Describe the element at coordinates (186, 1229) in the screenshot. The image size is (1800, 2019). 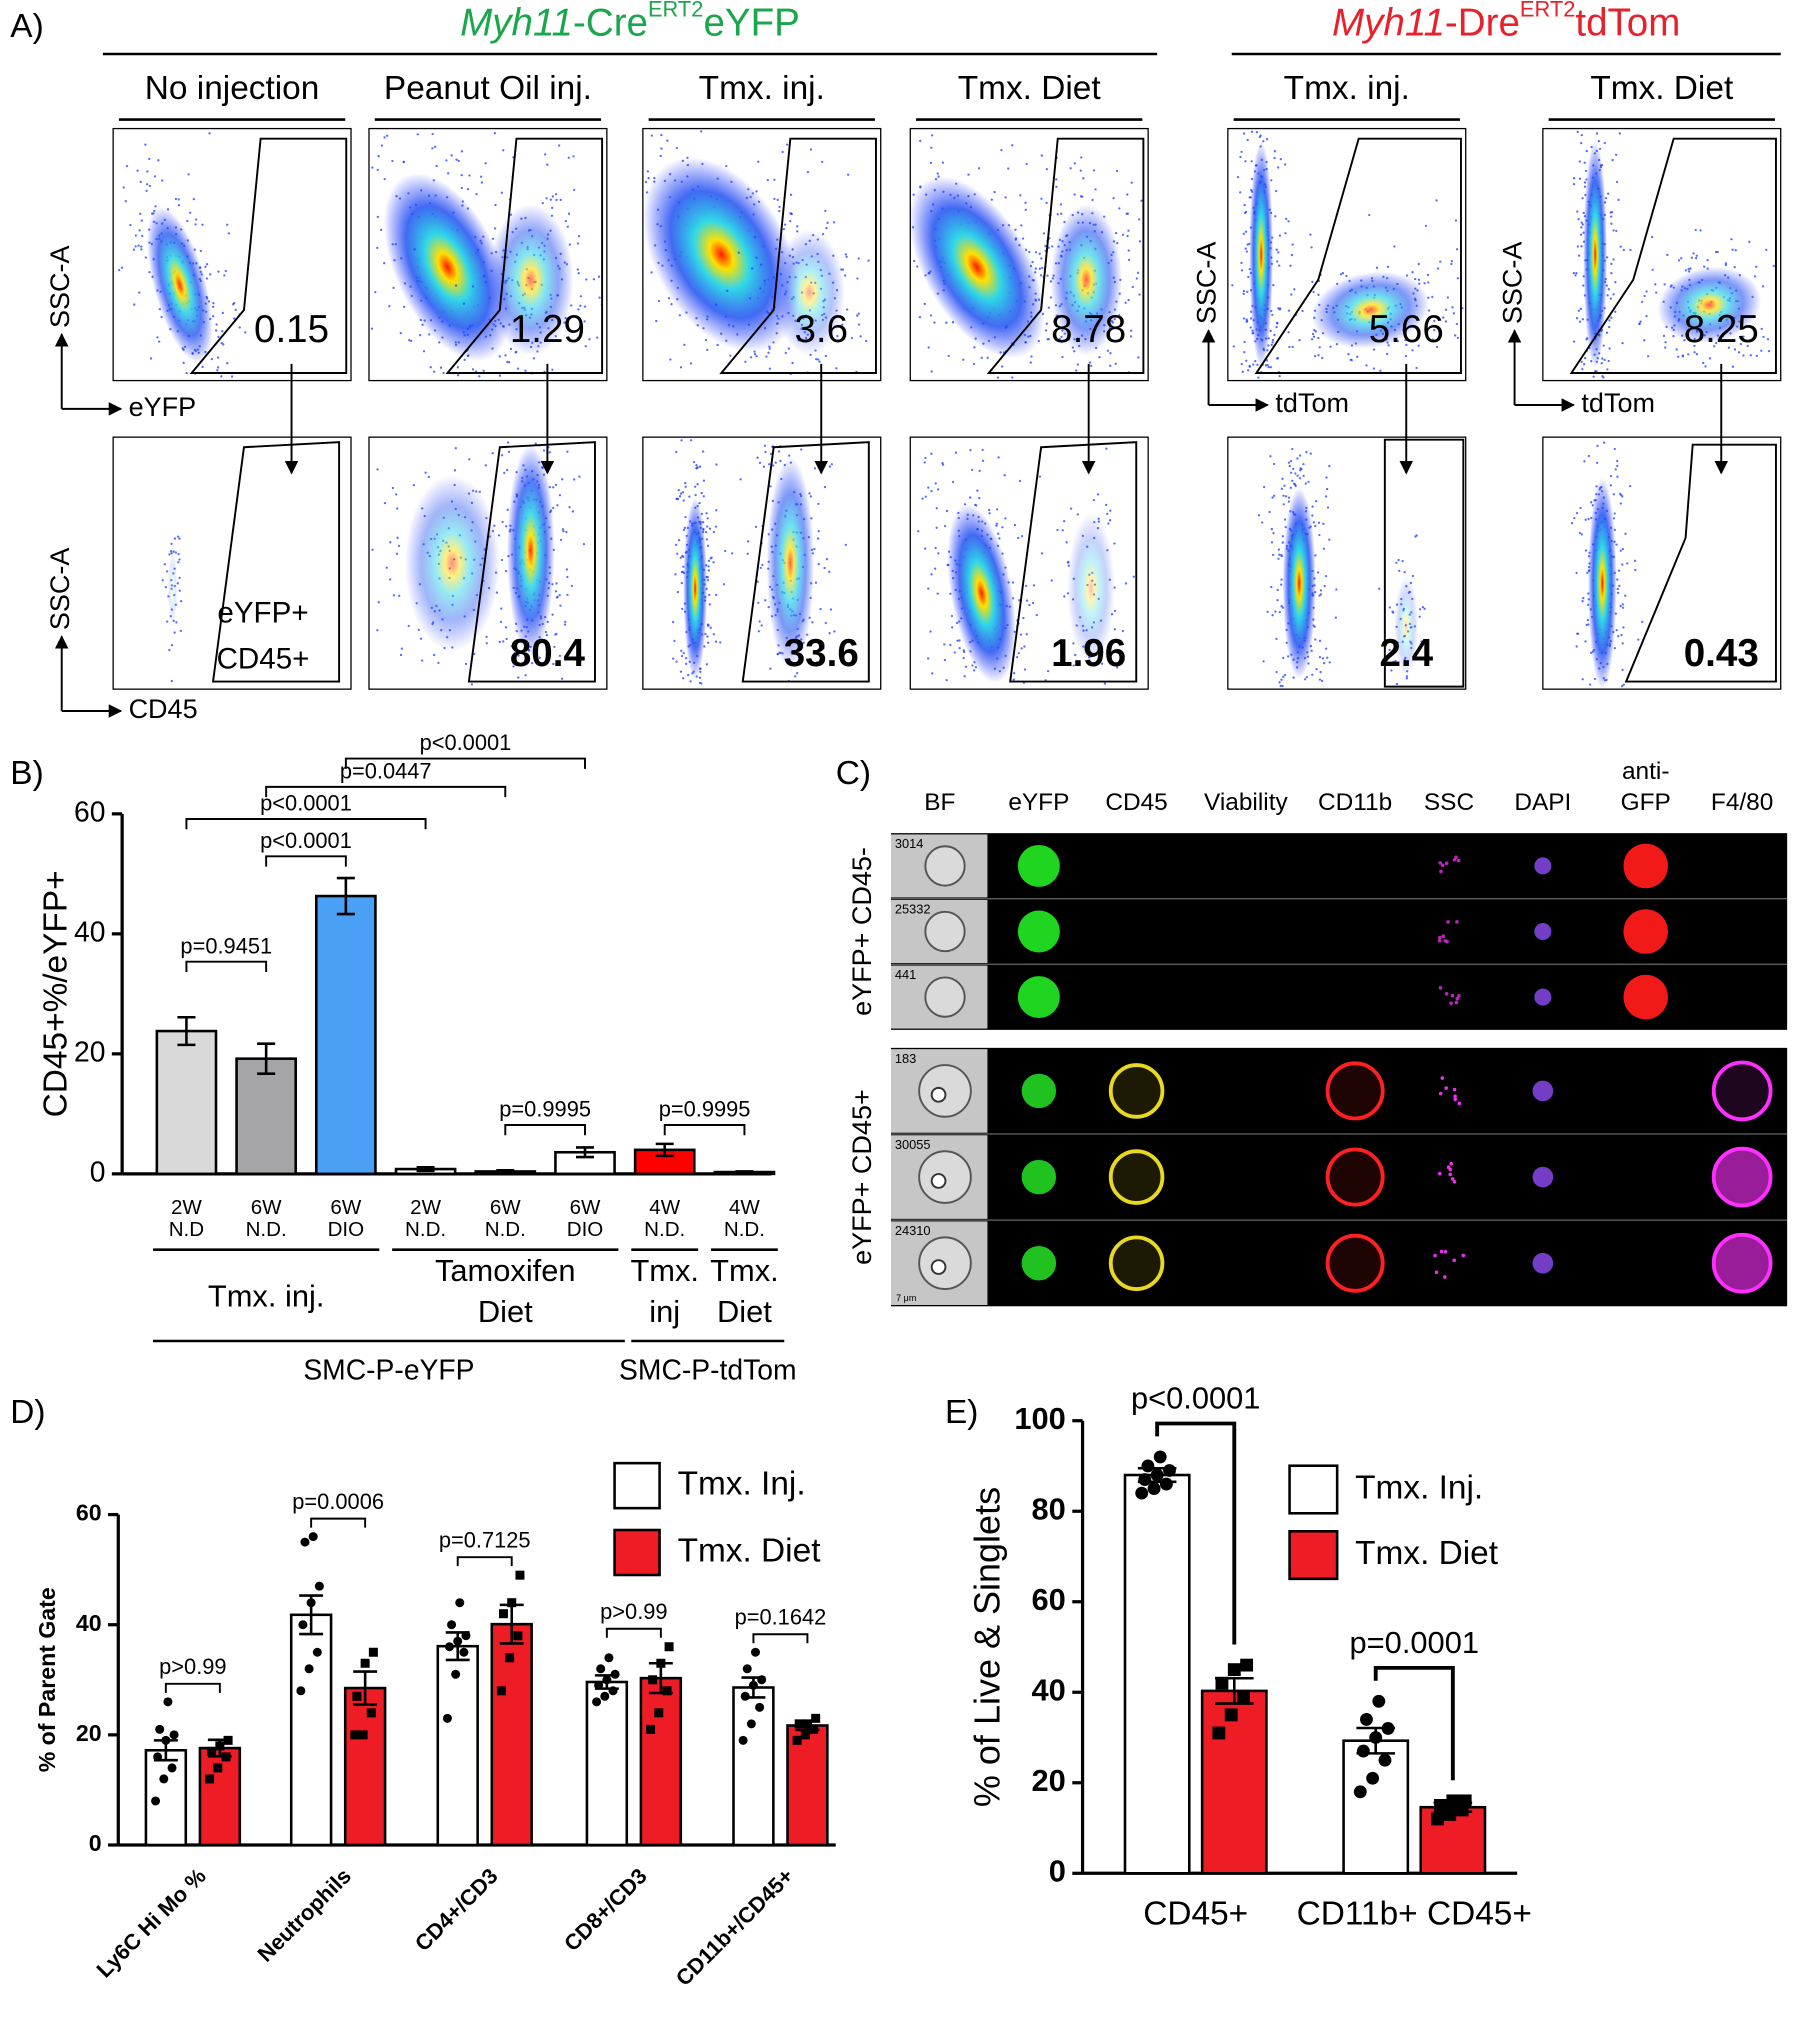
I see `x-tick-label: N.D` at that location.